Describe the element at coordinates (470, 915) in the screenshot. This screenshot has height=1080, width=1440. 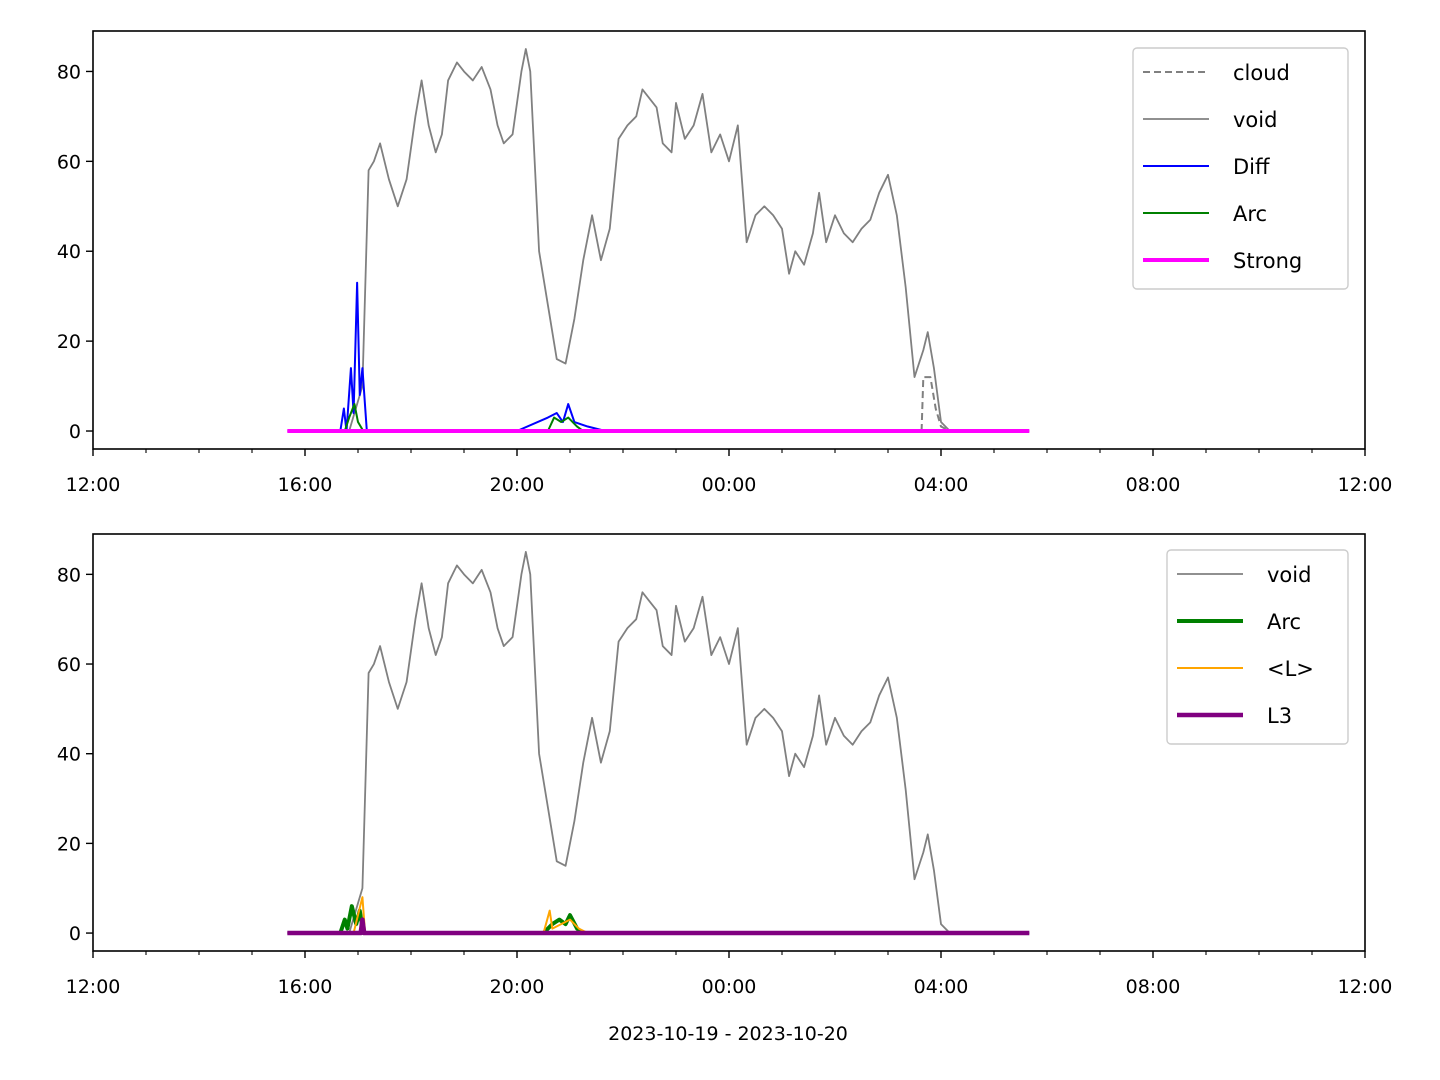
I see `series-line-l` at that location.